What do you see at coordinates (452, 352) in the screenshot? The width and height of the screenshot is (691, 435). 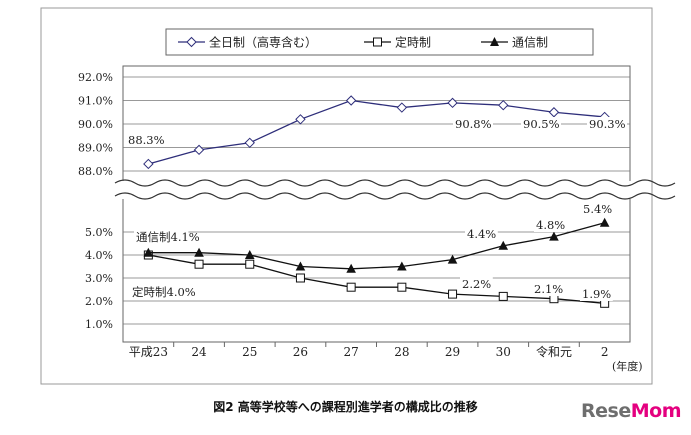 I see `x-tick-label: 29` at bounding box center [452, 352].